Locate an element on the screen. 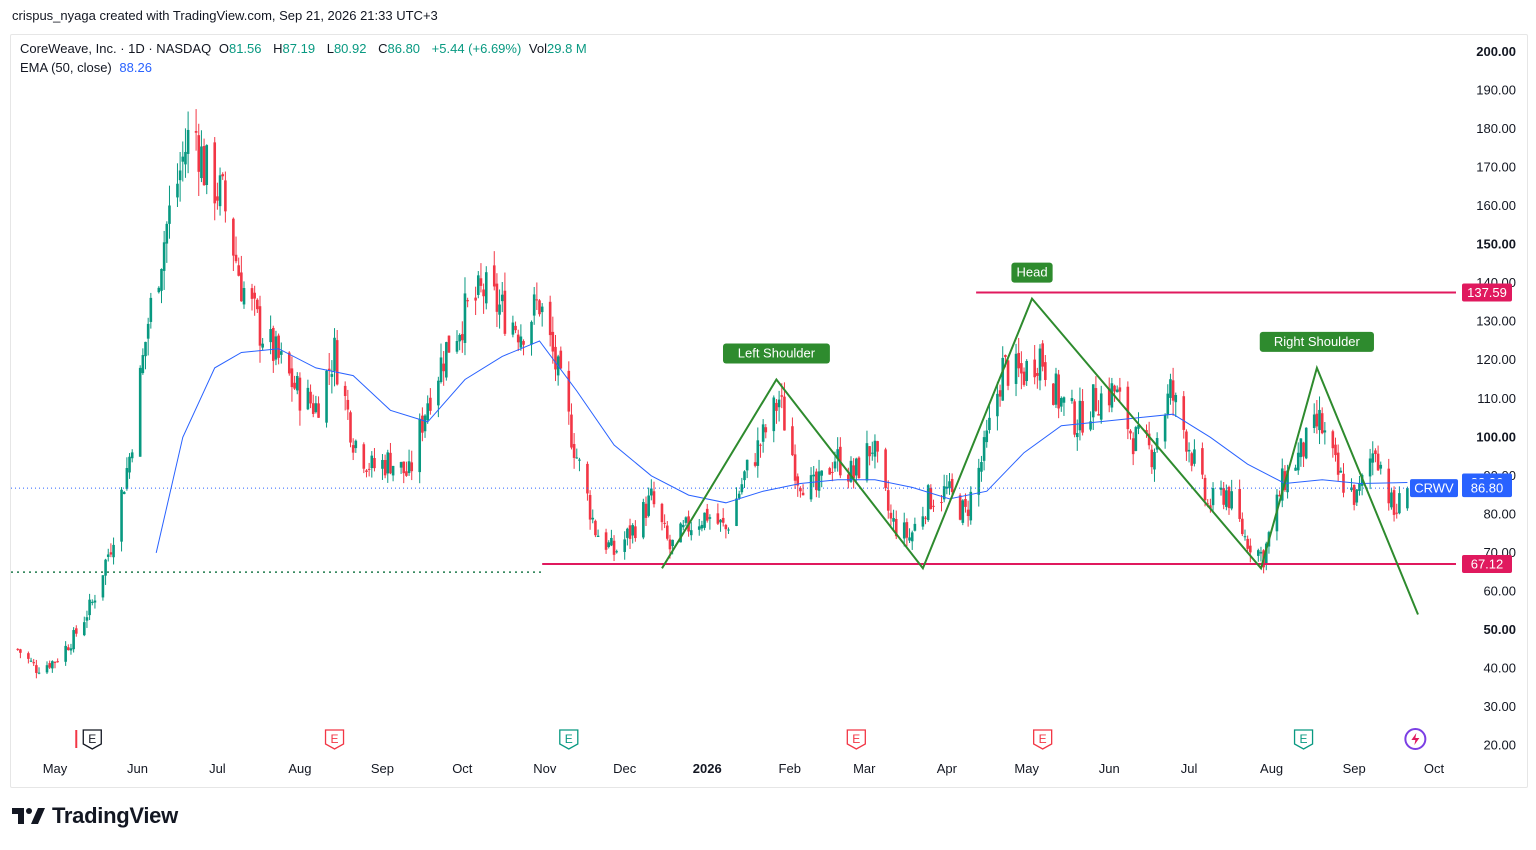  legend-ema-label: EMA (50, close) is located at coordinates (66, 67).